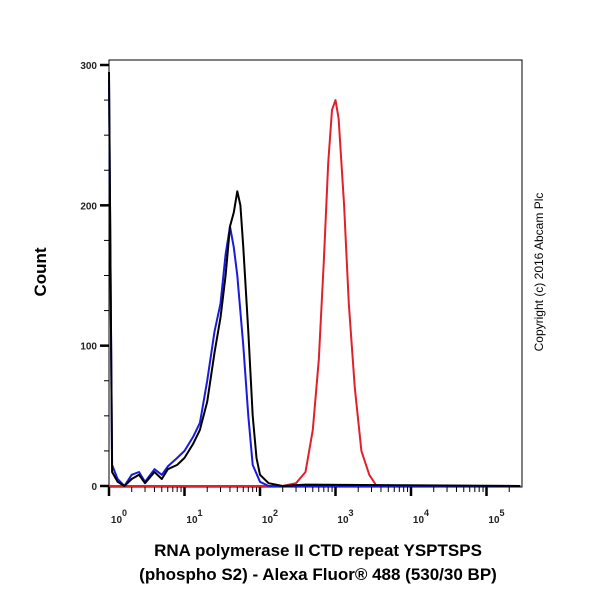 This screenshot has height=600, width=600. Describe the element at coordinates (496, 517) in the screenshot. I see `x-tick-label: 10⁵` at that location.